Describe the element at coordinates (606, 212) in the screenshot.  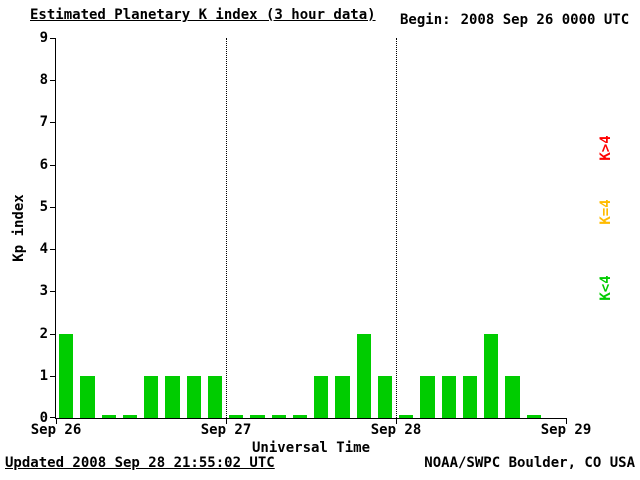
I see `legend-item: K=4` at that location.